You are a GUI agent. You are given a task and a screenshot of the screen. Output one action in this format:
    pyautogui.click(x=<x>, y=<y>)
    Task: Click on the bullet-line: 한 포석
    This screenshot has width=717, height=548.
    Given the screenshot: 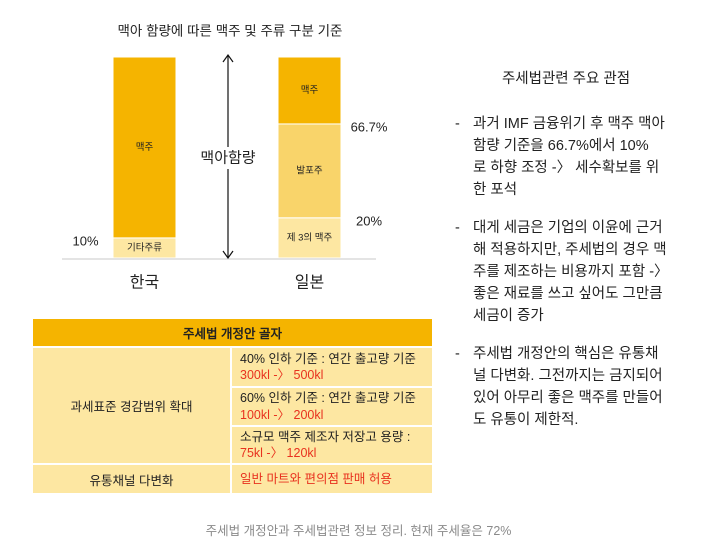 What is the action you would take?
    pyautogui.click(x=495, y=190)
    